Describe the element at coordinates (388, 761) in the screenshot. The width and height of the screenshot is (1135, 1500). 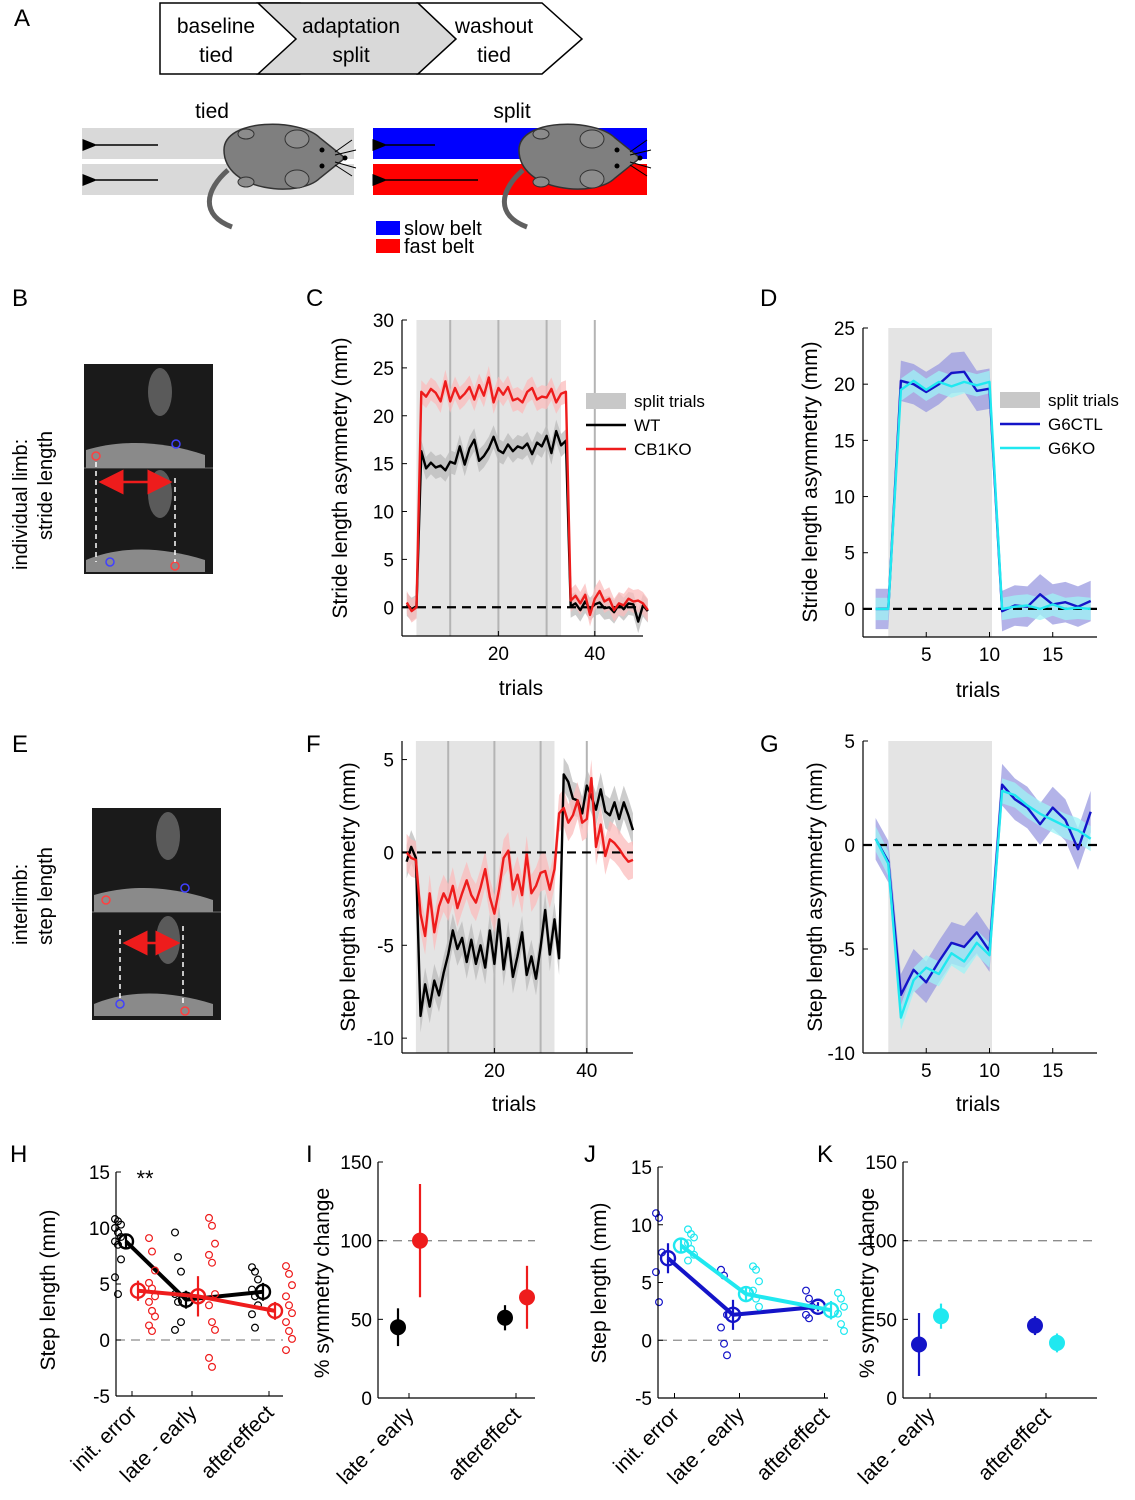
I see `y-tick-label-f: 5` at that location.